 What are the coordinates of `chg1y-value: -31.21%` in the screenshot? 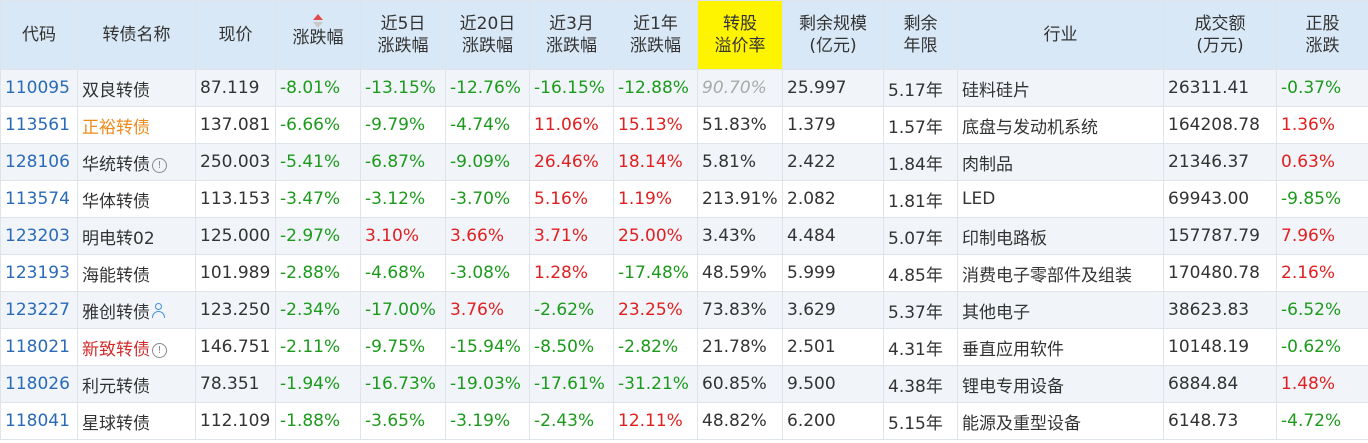 It's located at (653, 384).